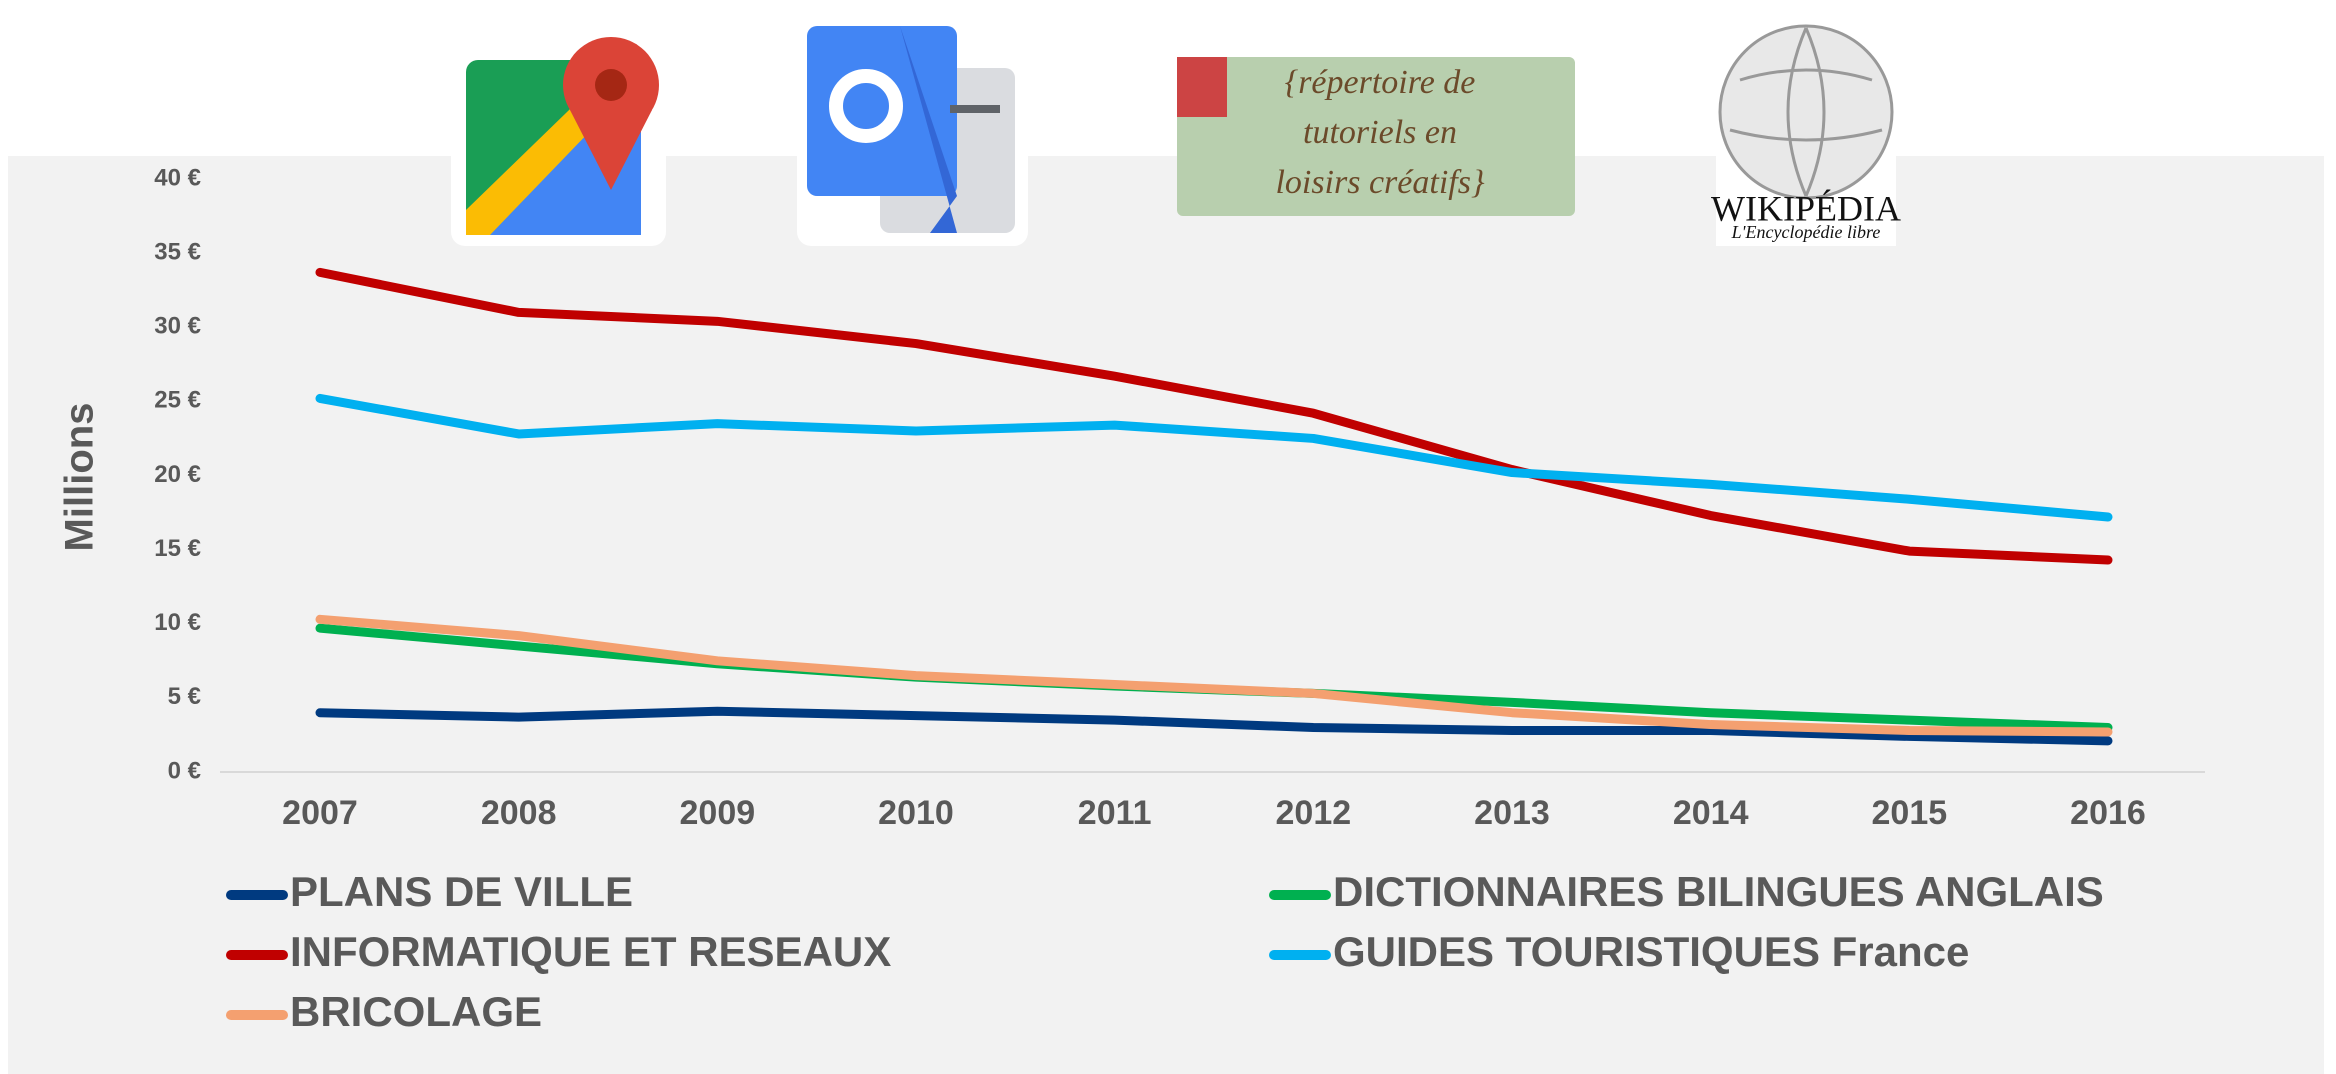  What do you see at coordinates (558, 141) in the screenshot?
I see `maps-logo` at bounding box center [558, 141].